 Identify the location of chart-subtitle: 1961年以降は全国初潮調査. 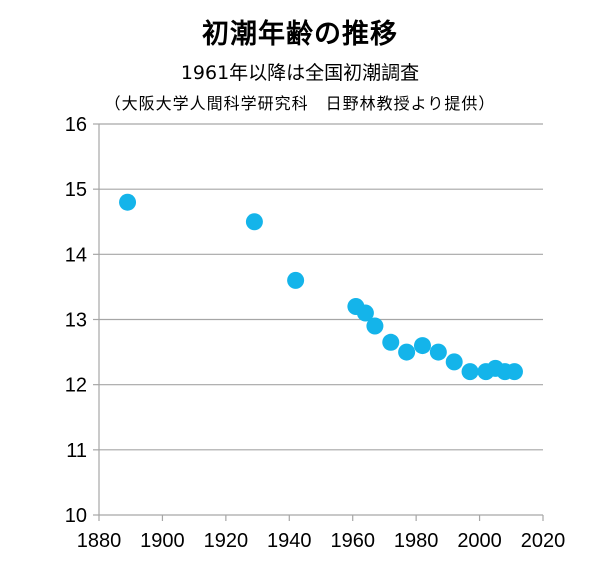
(300, 73).